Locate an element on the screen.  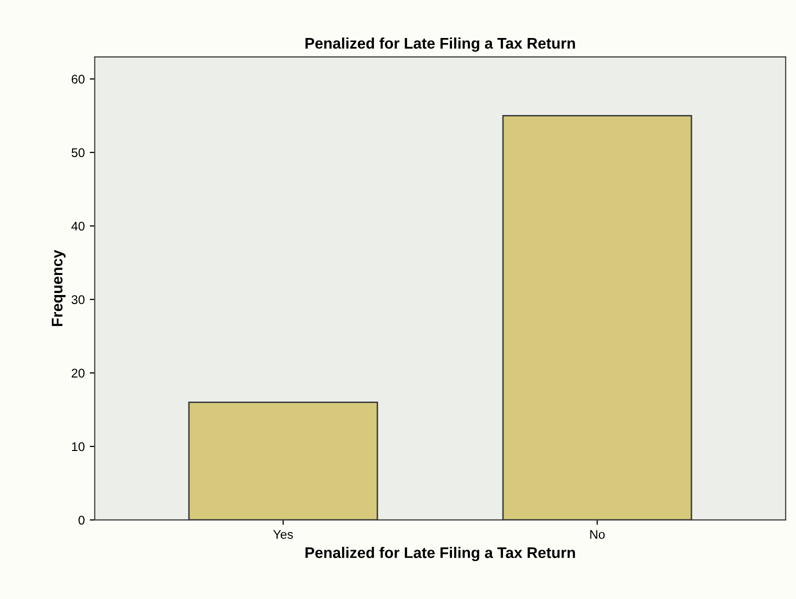
y-tick-label: 20 is located at coordinates (78, 373).